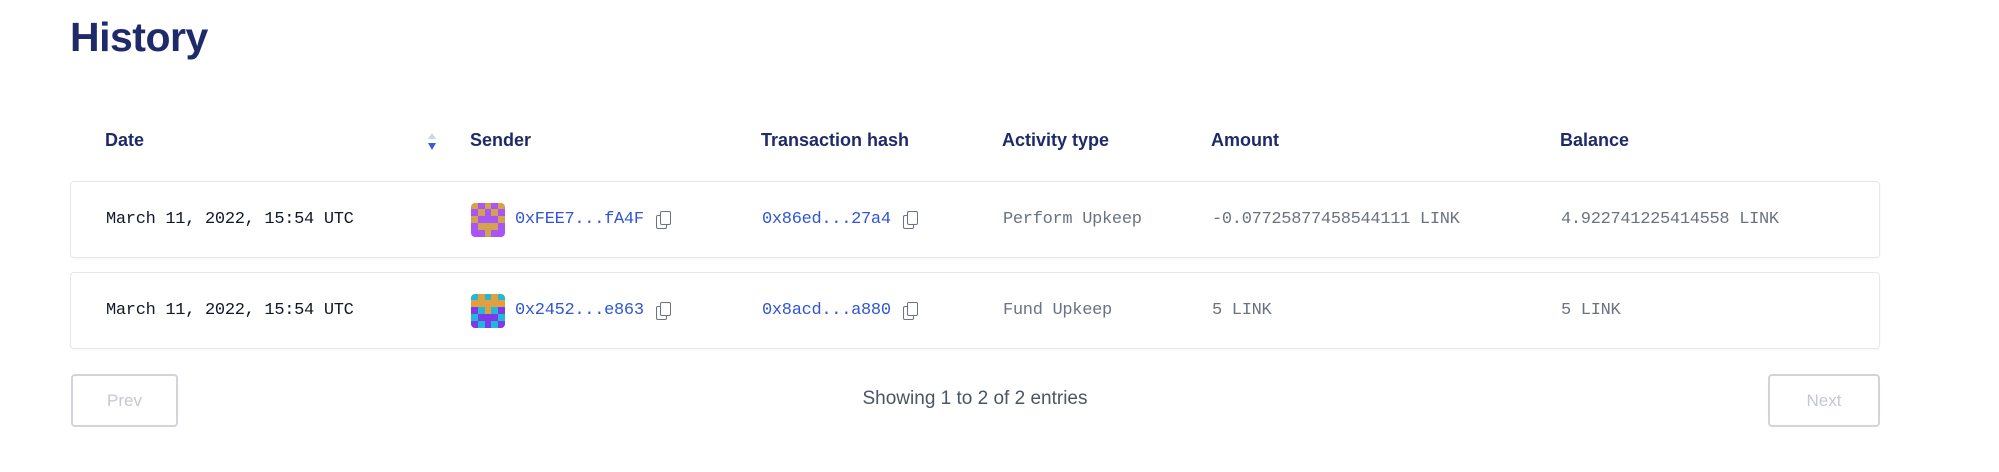 The width and height of the screenshot is (1999, 472). I want to click on tx-hash-link: 0x86ed...27a4, so click(826, 219).